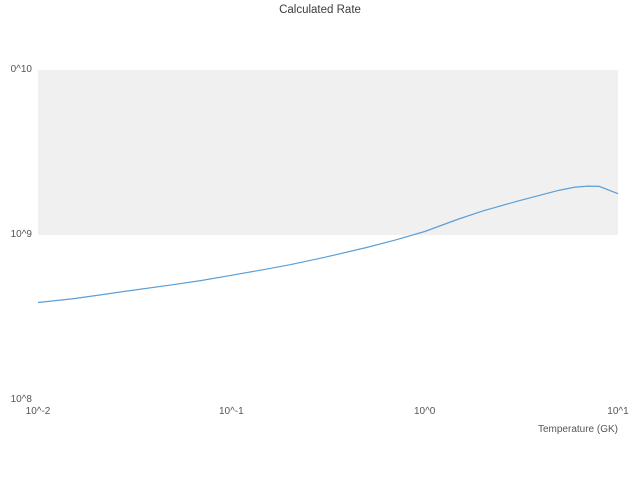 The image size is (640, 480). What do you see at coordinates (21, 399) in the screenshot?
I see `y-tick-label: 10^8` at bounding box center [21, 399].